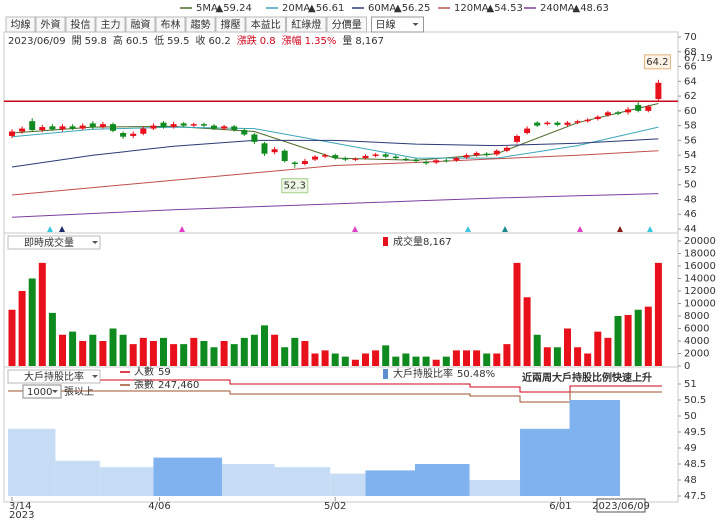 The width and height of the screenshot is (720, 520). What do you see at coordinates (234, 8) in the screenshot?
I see `legend-value: ▲59.24` at bounding box center [234, 8].